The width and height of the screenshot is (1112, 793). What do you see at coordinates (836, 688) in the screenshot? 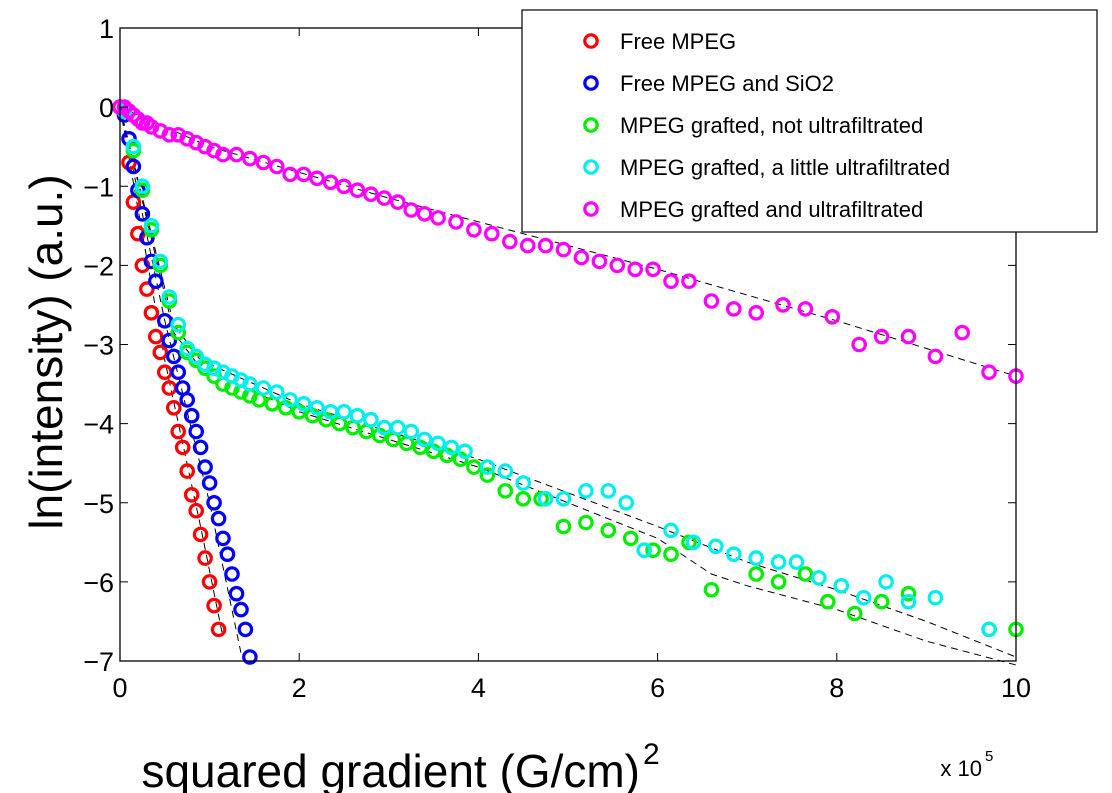
I see `x-tick-label: 8` at bounding box center [836, 688].